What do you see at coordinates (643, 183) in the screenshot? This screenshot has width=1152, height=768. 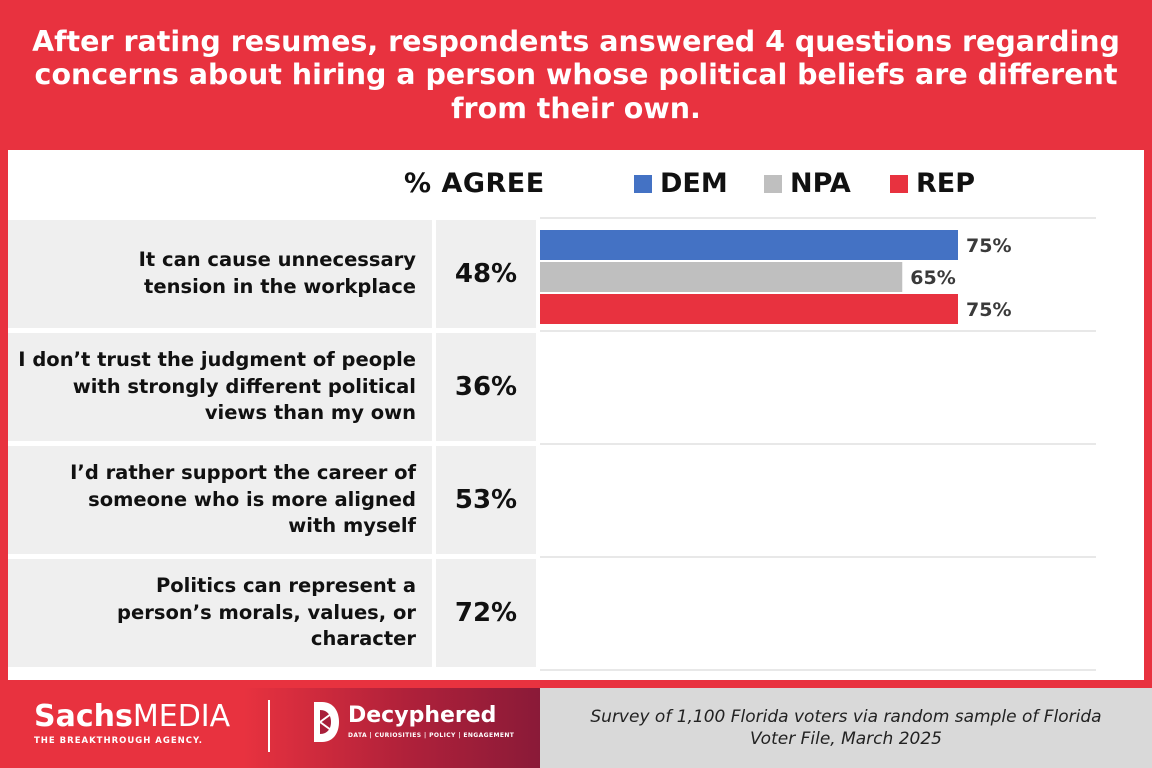 I see `legend-swatch-dem` at bounding box center [643, 183].